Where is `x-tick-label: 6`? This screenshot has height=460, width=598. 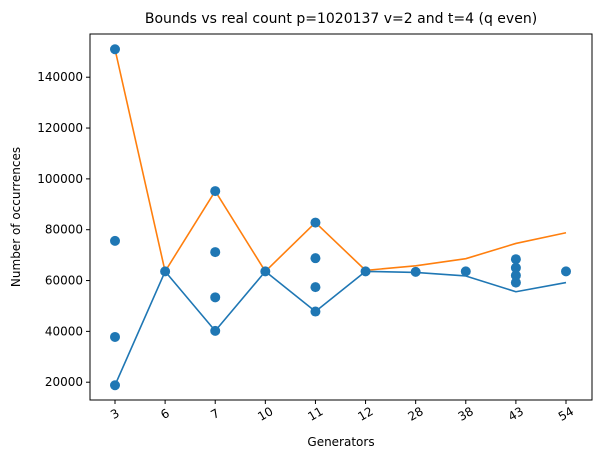 x-tick-label: 6 is located at coordinates (165, 414).